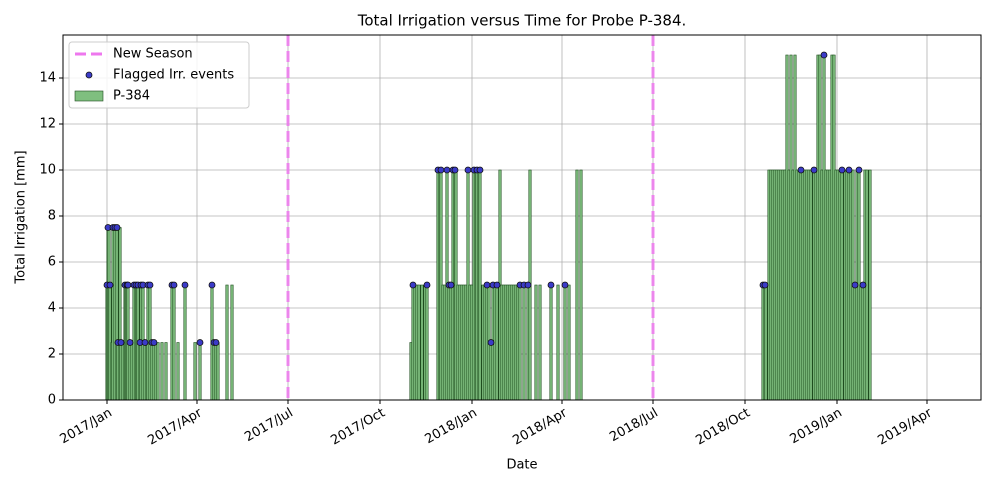  I want to click on y-tick-label: 2, so click(52, 354).